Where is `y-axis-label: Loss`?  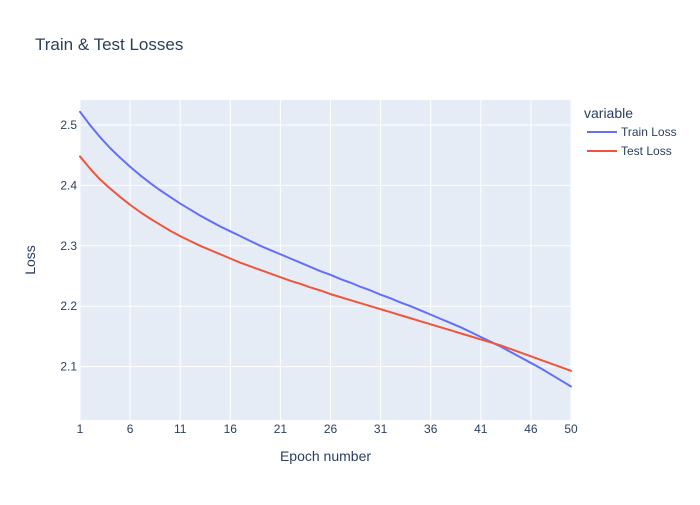 y-axis-label: Loss is located at coordinates (30, 260).